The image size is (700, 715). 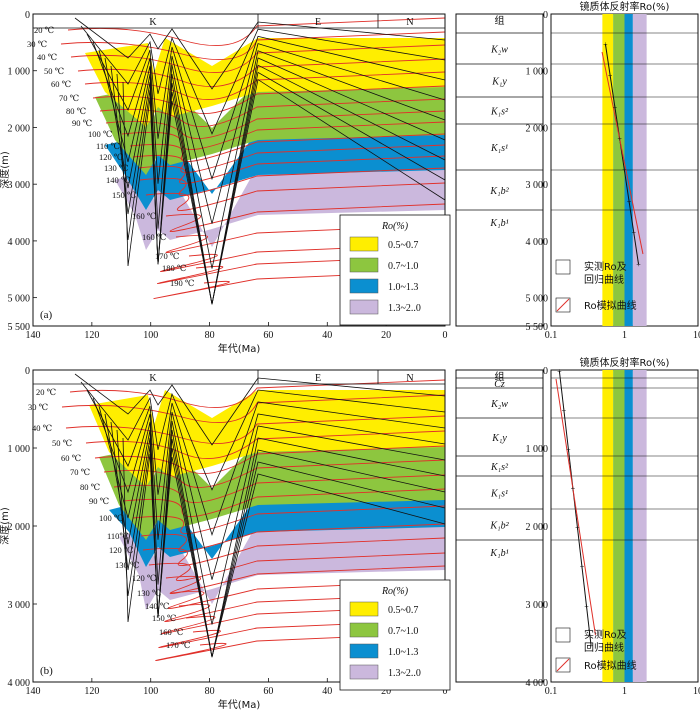 What do you see at coordinates (445, 335) in the screenshot?
I see `x-tick-label: 0` at bounding box center [445, 335].